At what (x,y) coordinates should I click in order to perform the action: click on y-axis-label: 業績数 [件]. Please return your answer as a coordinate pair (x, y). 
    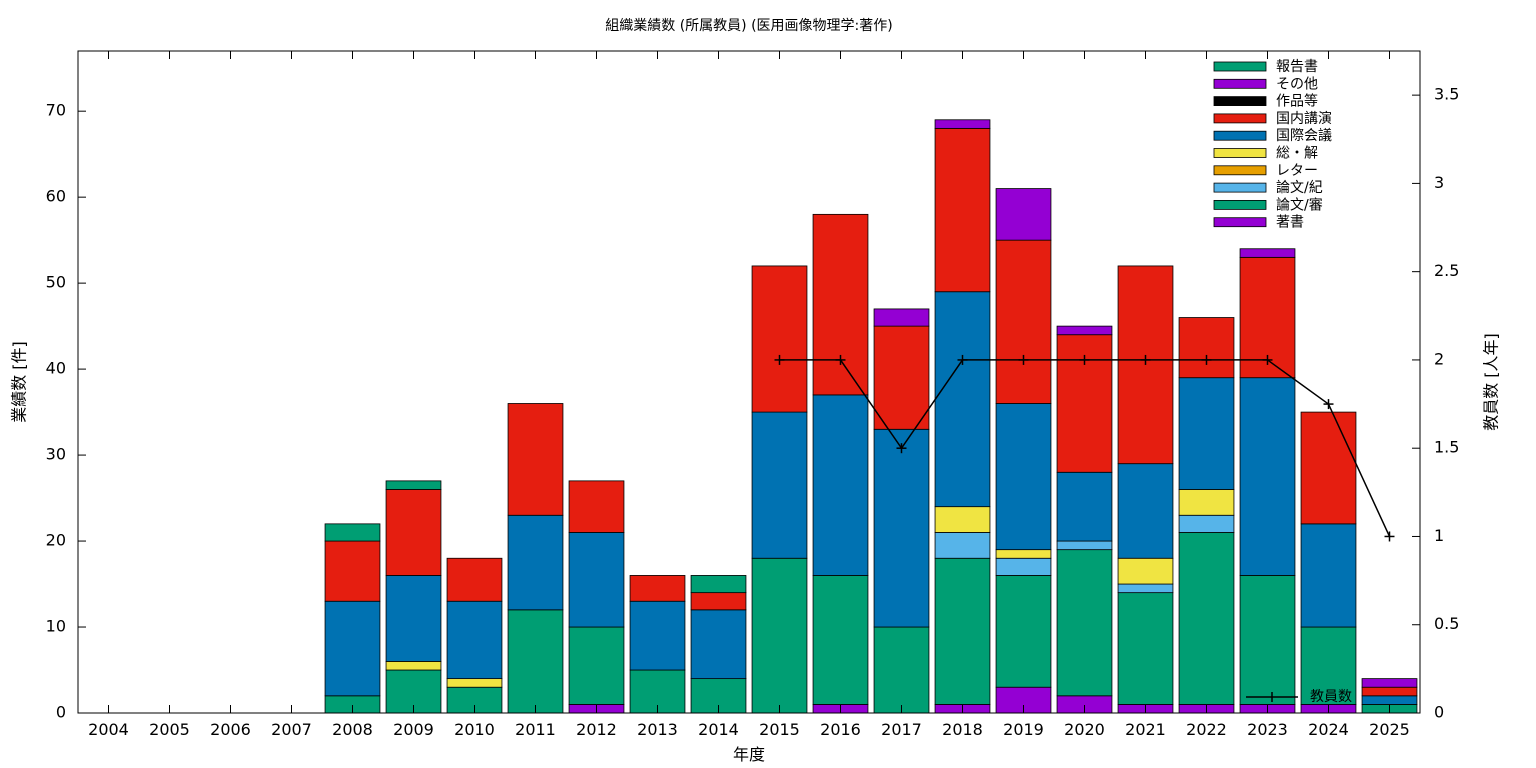
    Looking at the image, I should click on (19, 382).